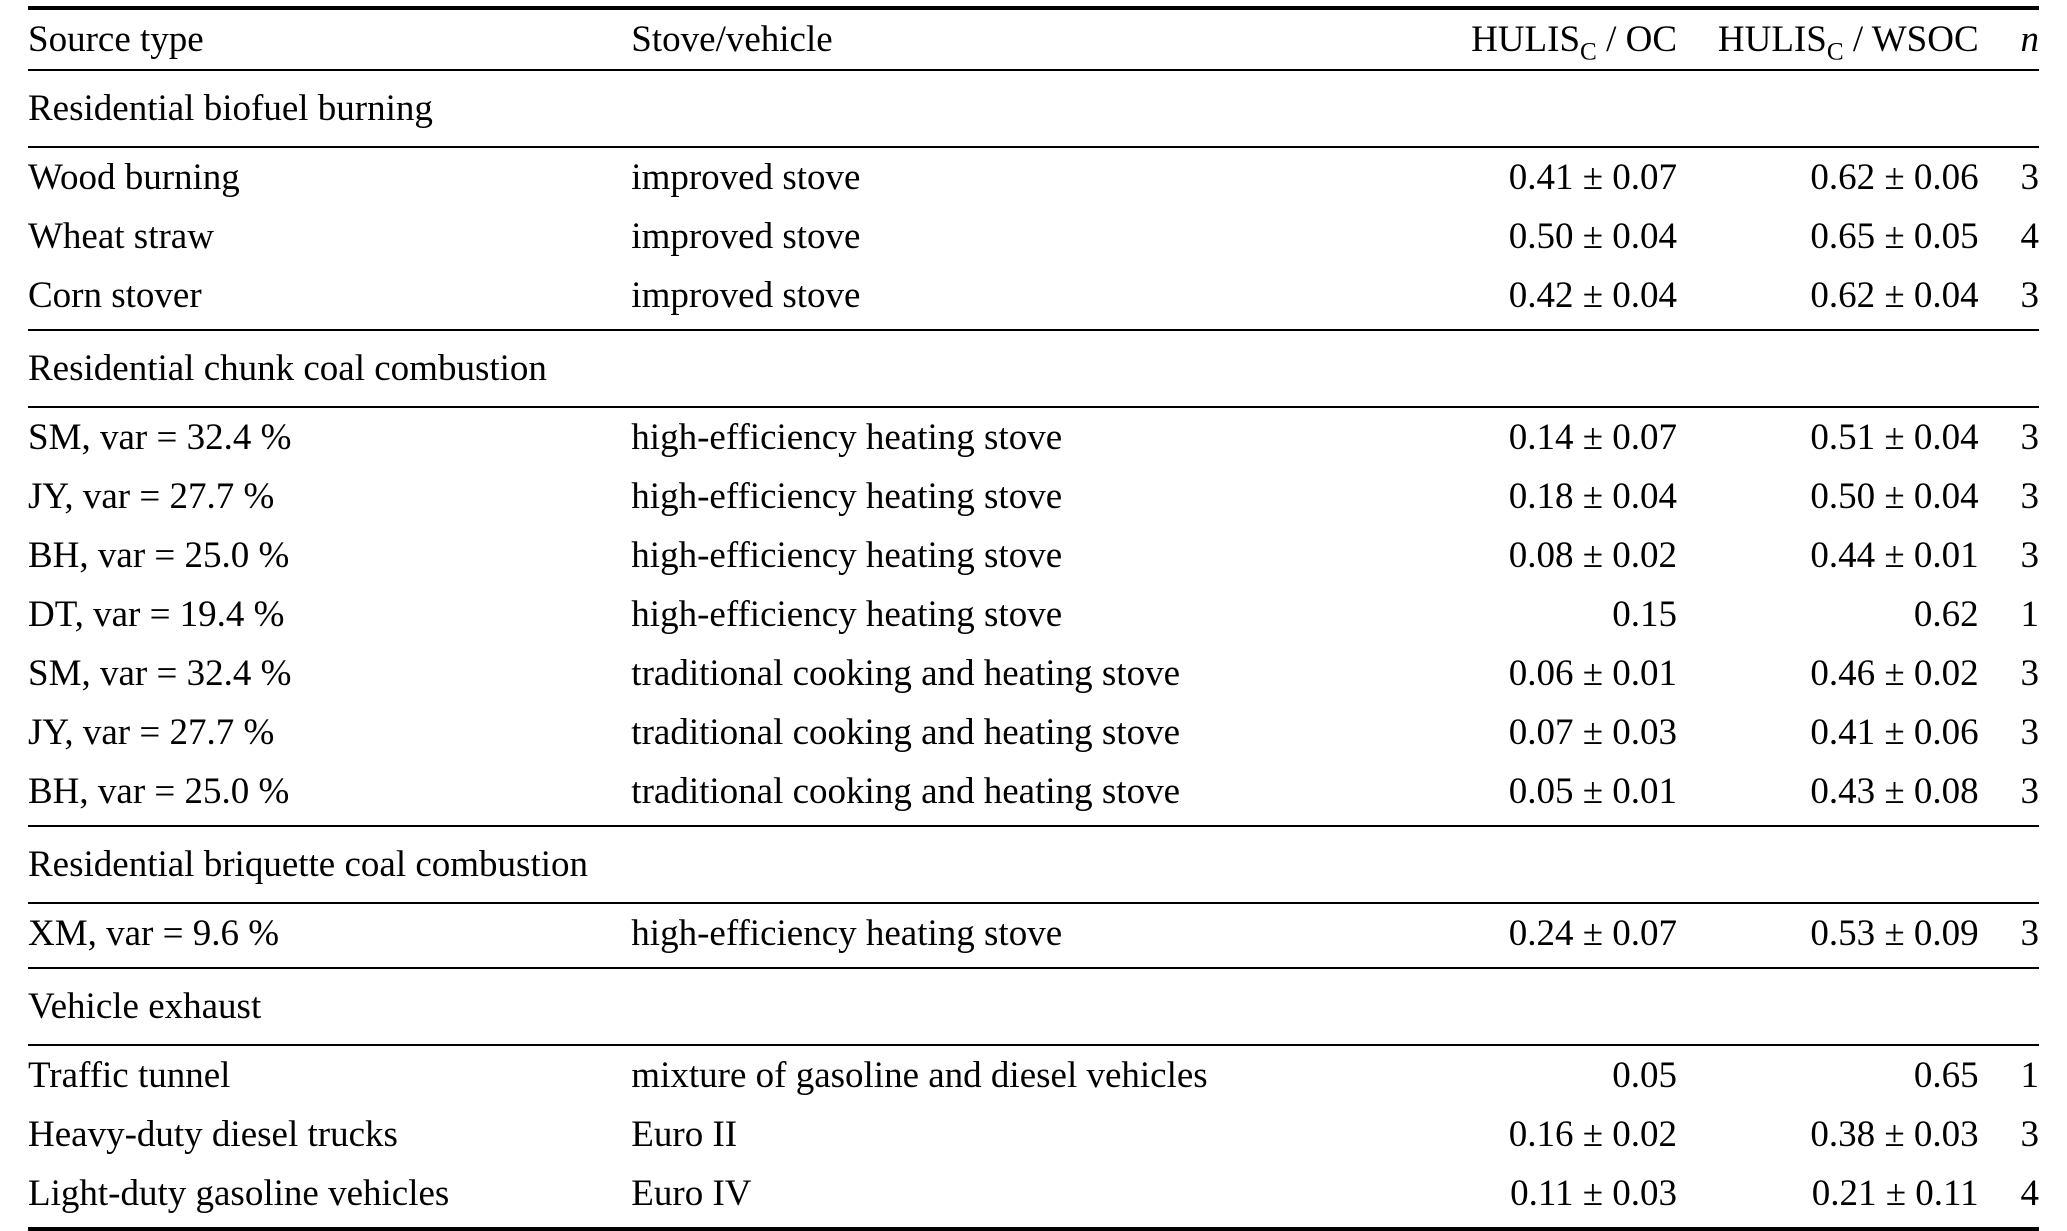 This screenshot has width=2067, height=1231. I want to click on cell-hulis-wsoc: 0.62 ± 0.06, so click(1894, 177).